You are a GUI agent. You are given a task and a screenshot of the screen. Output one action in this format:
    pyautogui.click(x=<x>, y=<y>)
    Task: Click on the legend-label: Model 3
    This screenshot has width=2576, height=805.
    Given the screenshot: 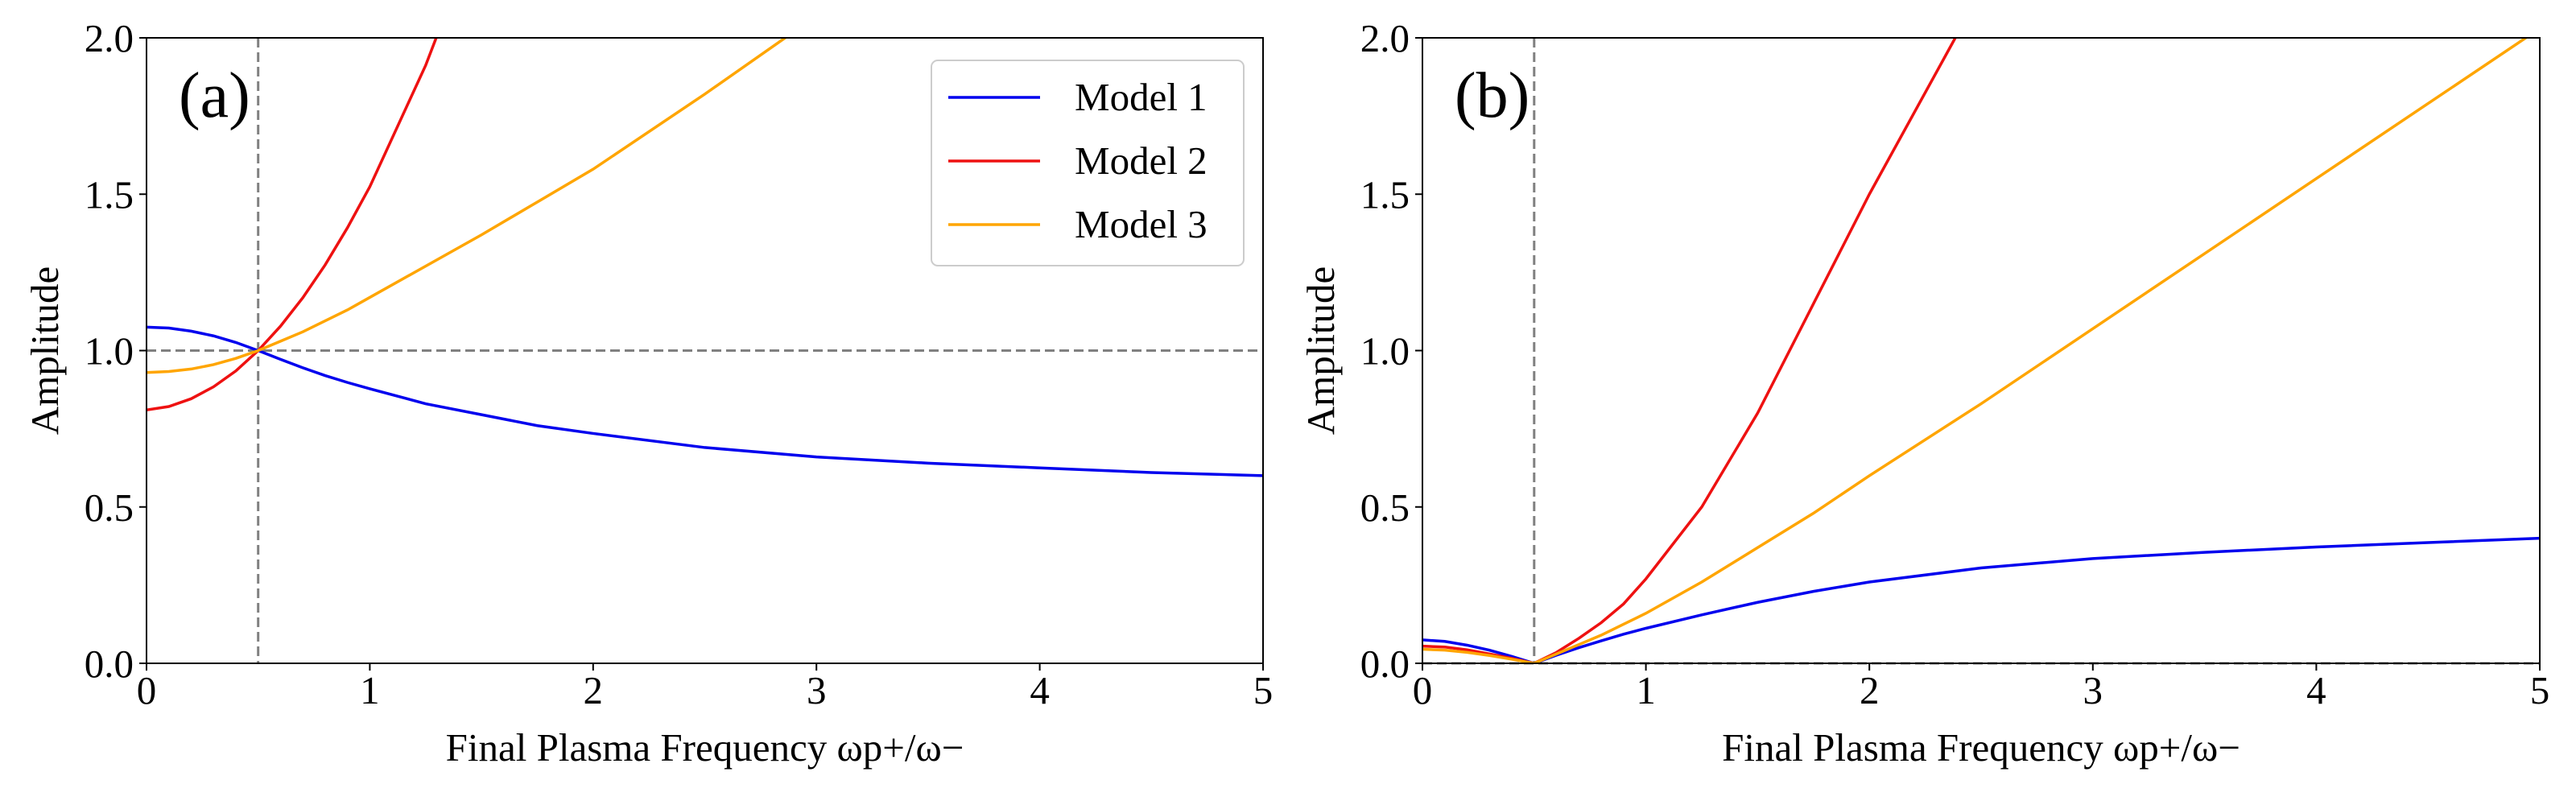 What is the action you would take?
    pyautogui.click(x=1141, y=224)
    